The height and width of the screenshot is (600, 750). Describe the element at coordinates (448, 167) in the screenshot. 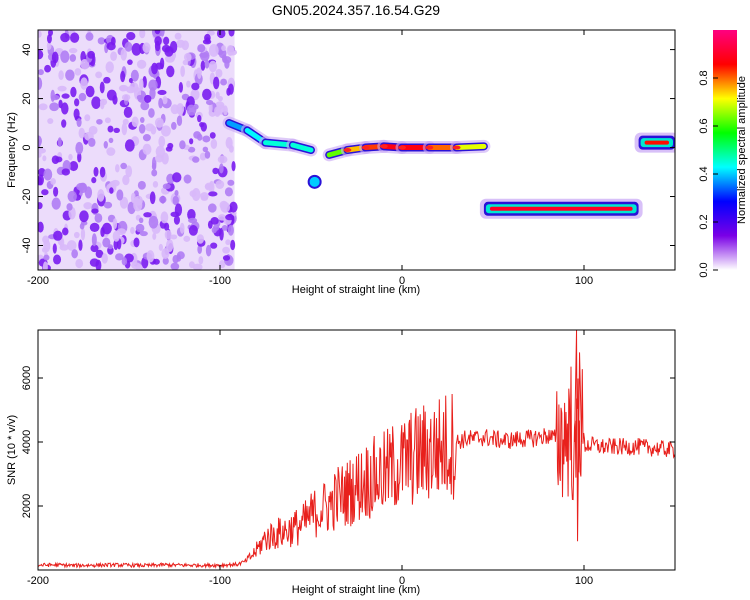

I see `spectrogram-signal` at that location.